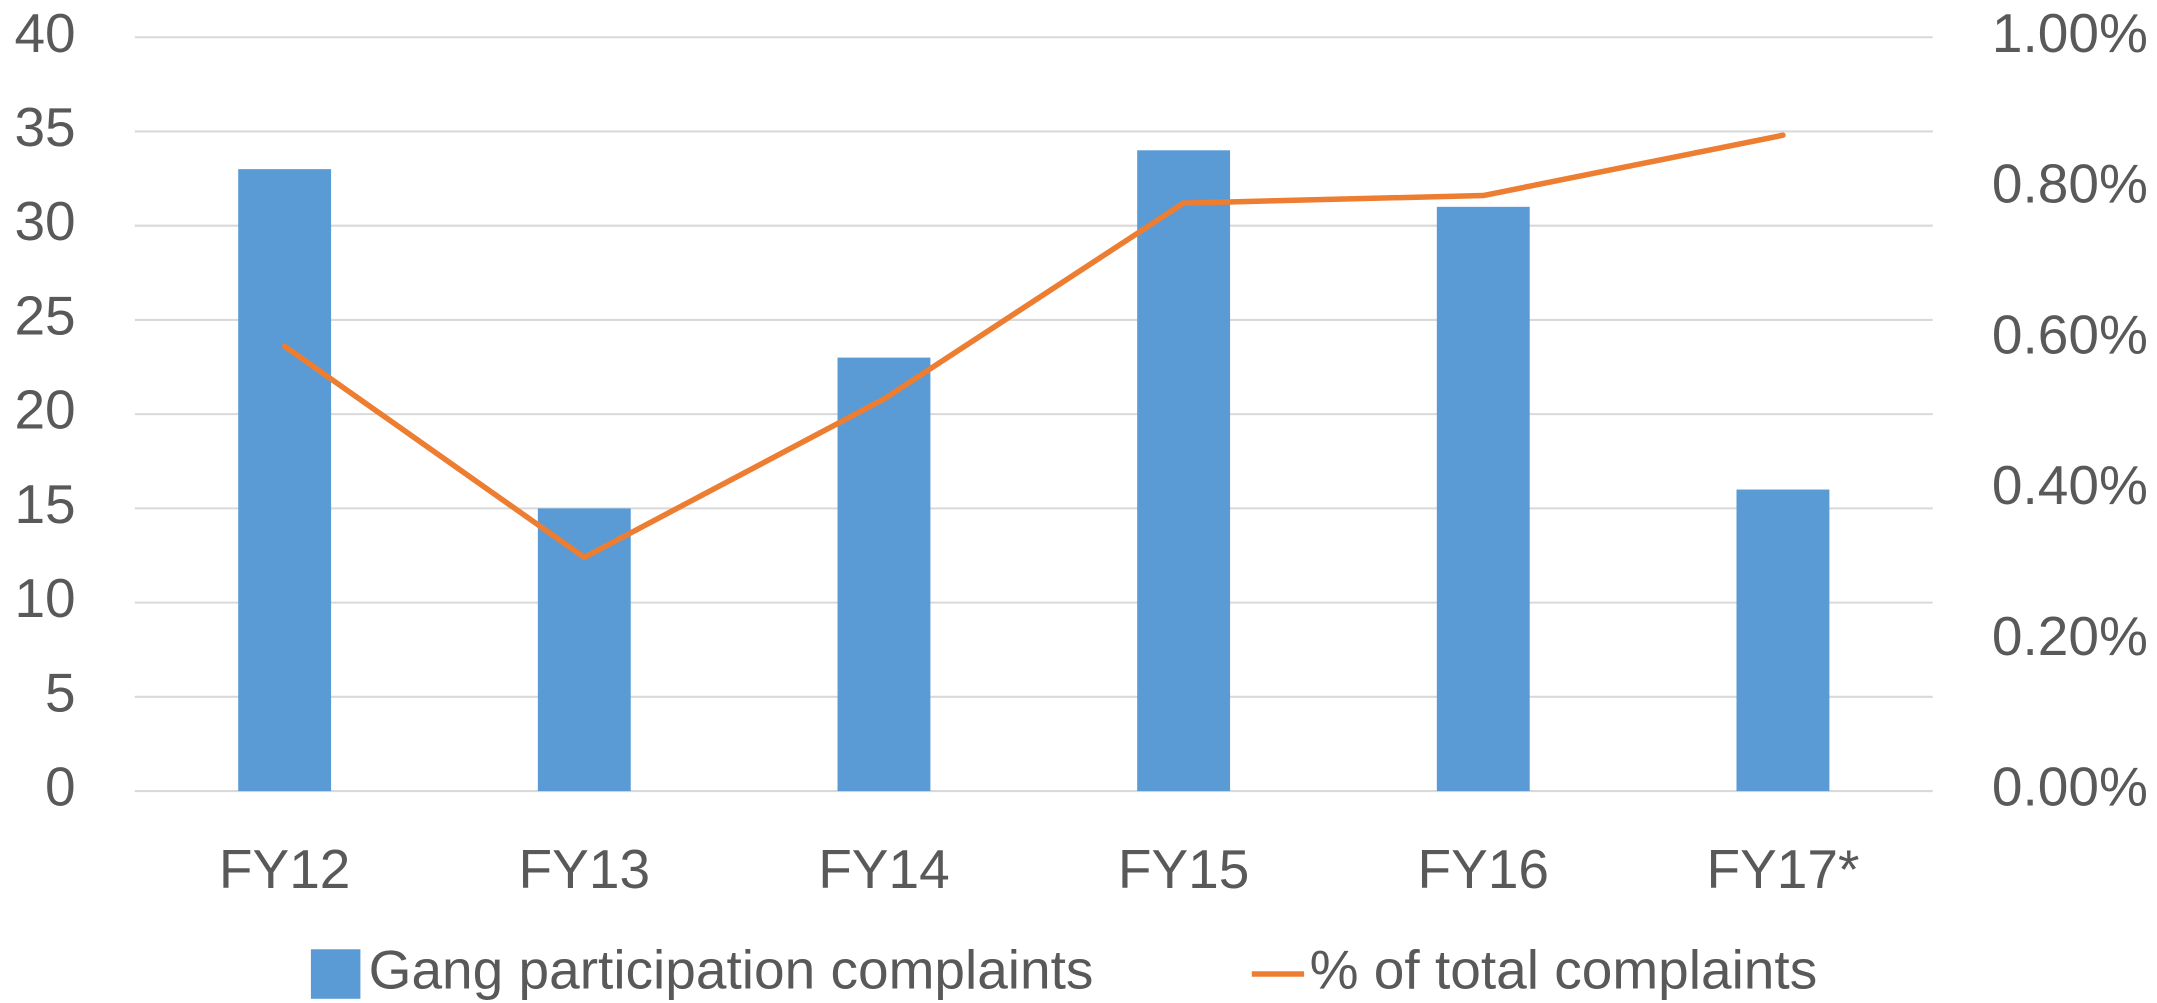  What do you see at coordinates (44, 410) in the screenshot?
I see `y-tick-label: 20` at bounding box center [44, 410].